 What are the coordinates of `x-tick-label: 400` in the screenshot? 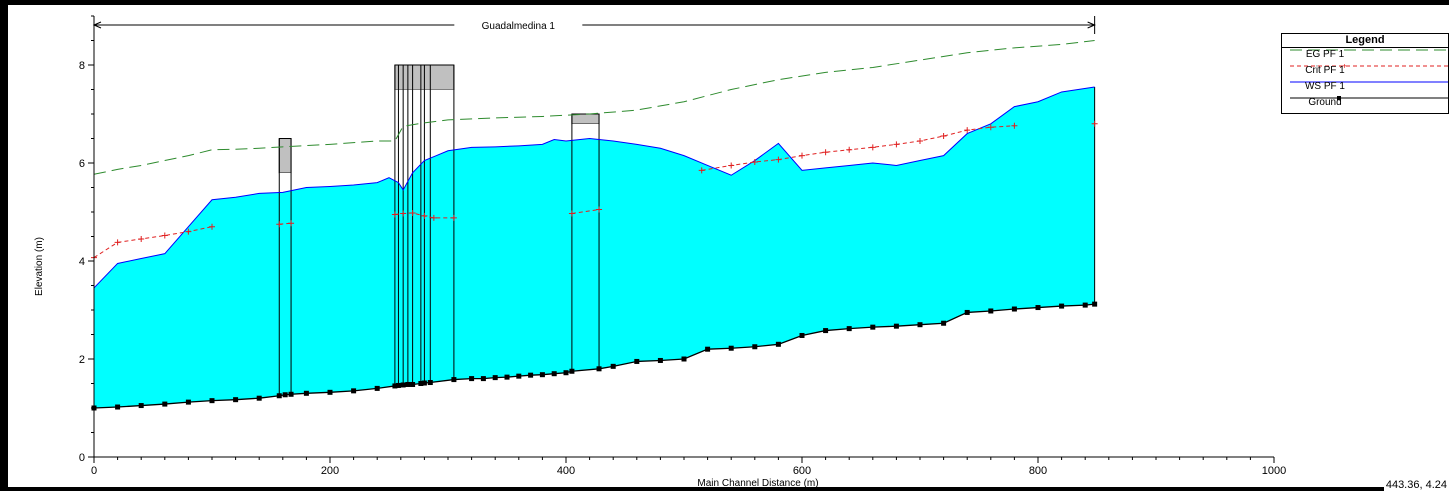 It's located at (566, 471).